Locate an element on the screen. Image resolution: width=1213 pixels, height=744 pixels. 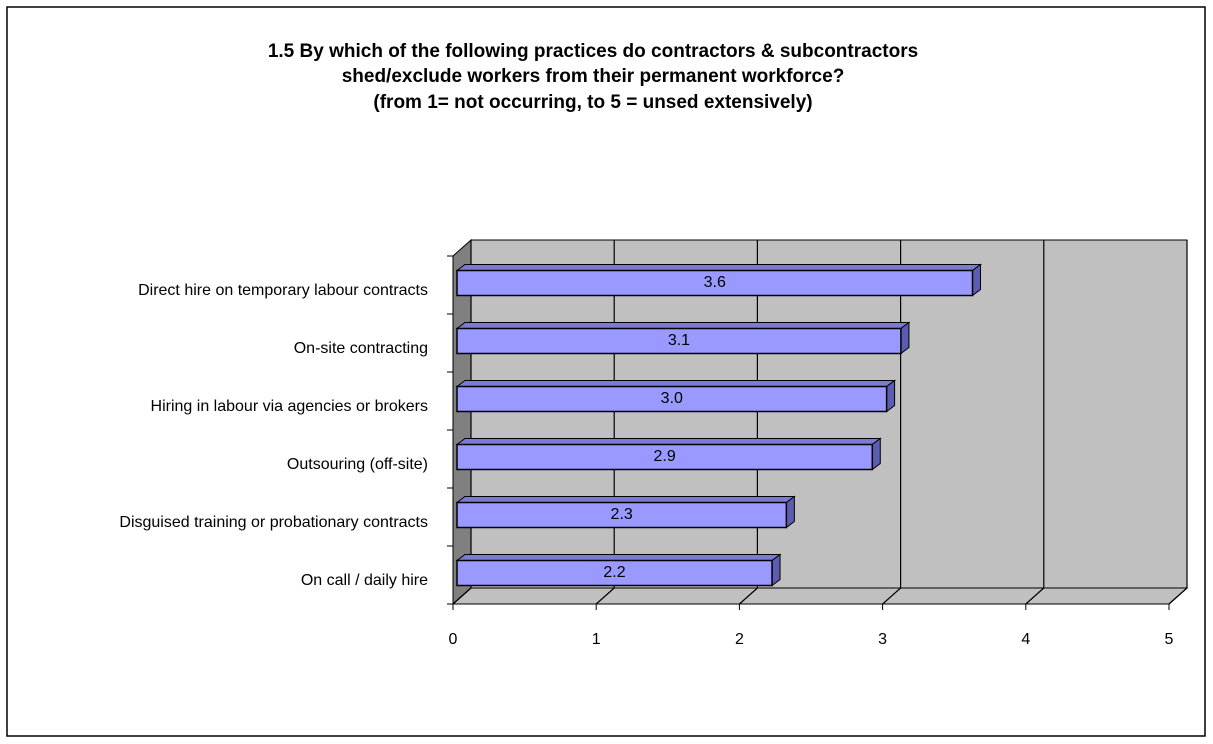
x-tick-label: 1 is located at coordinates (596, 639).